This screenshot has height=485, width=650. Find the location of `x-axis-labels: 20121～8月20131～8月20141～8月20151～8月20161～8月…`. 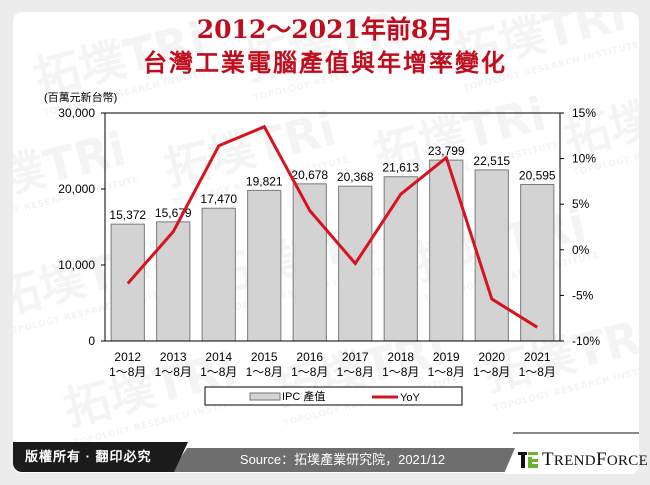

x-axis-labels: 20121～8月20131～8月20141～8月20151～8月20161～8月… is located at coordinates (332, 364).